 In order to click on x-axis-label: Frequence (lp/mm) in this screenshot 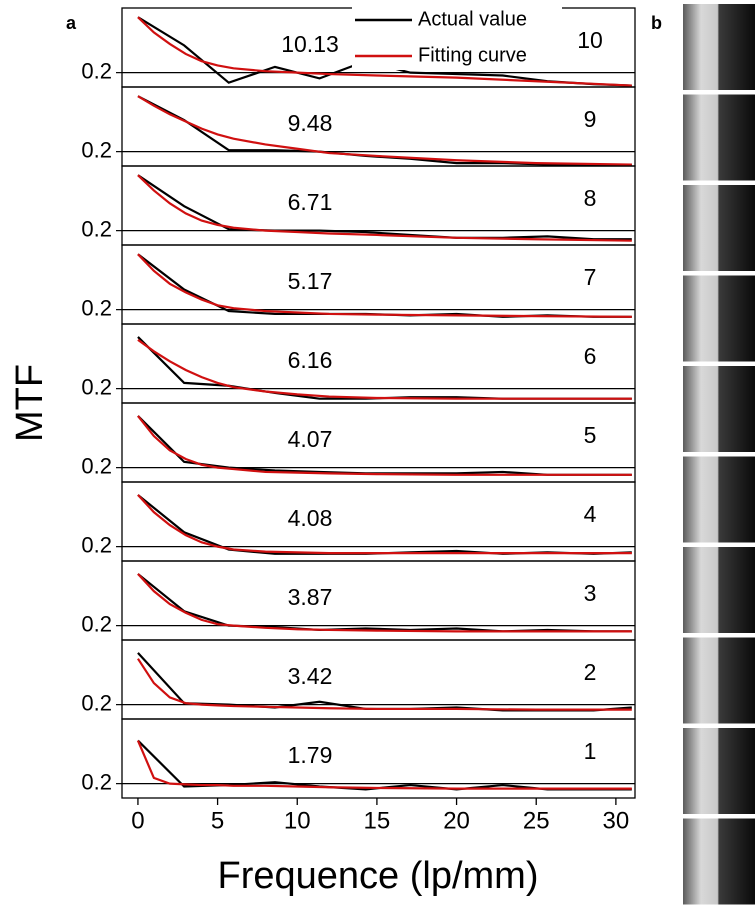, I will do `click(378, 876)`.